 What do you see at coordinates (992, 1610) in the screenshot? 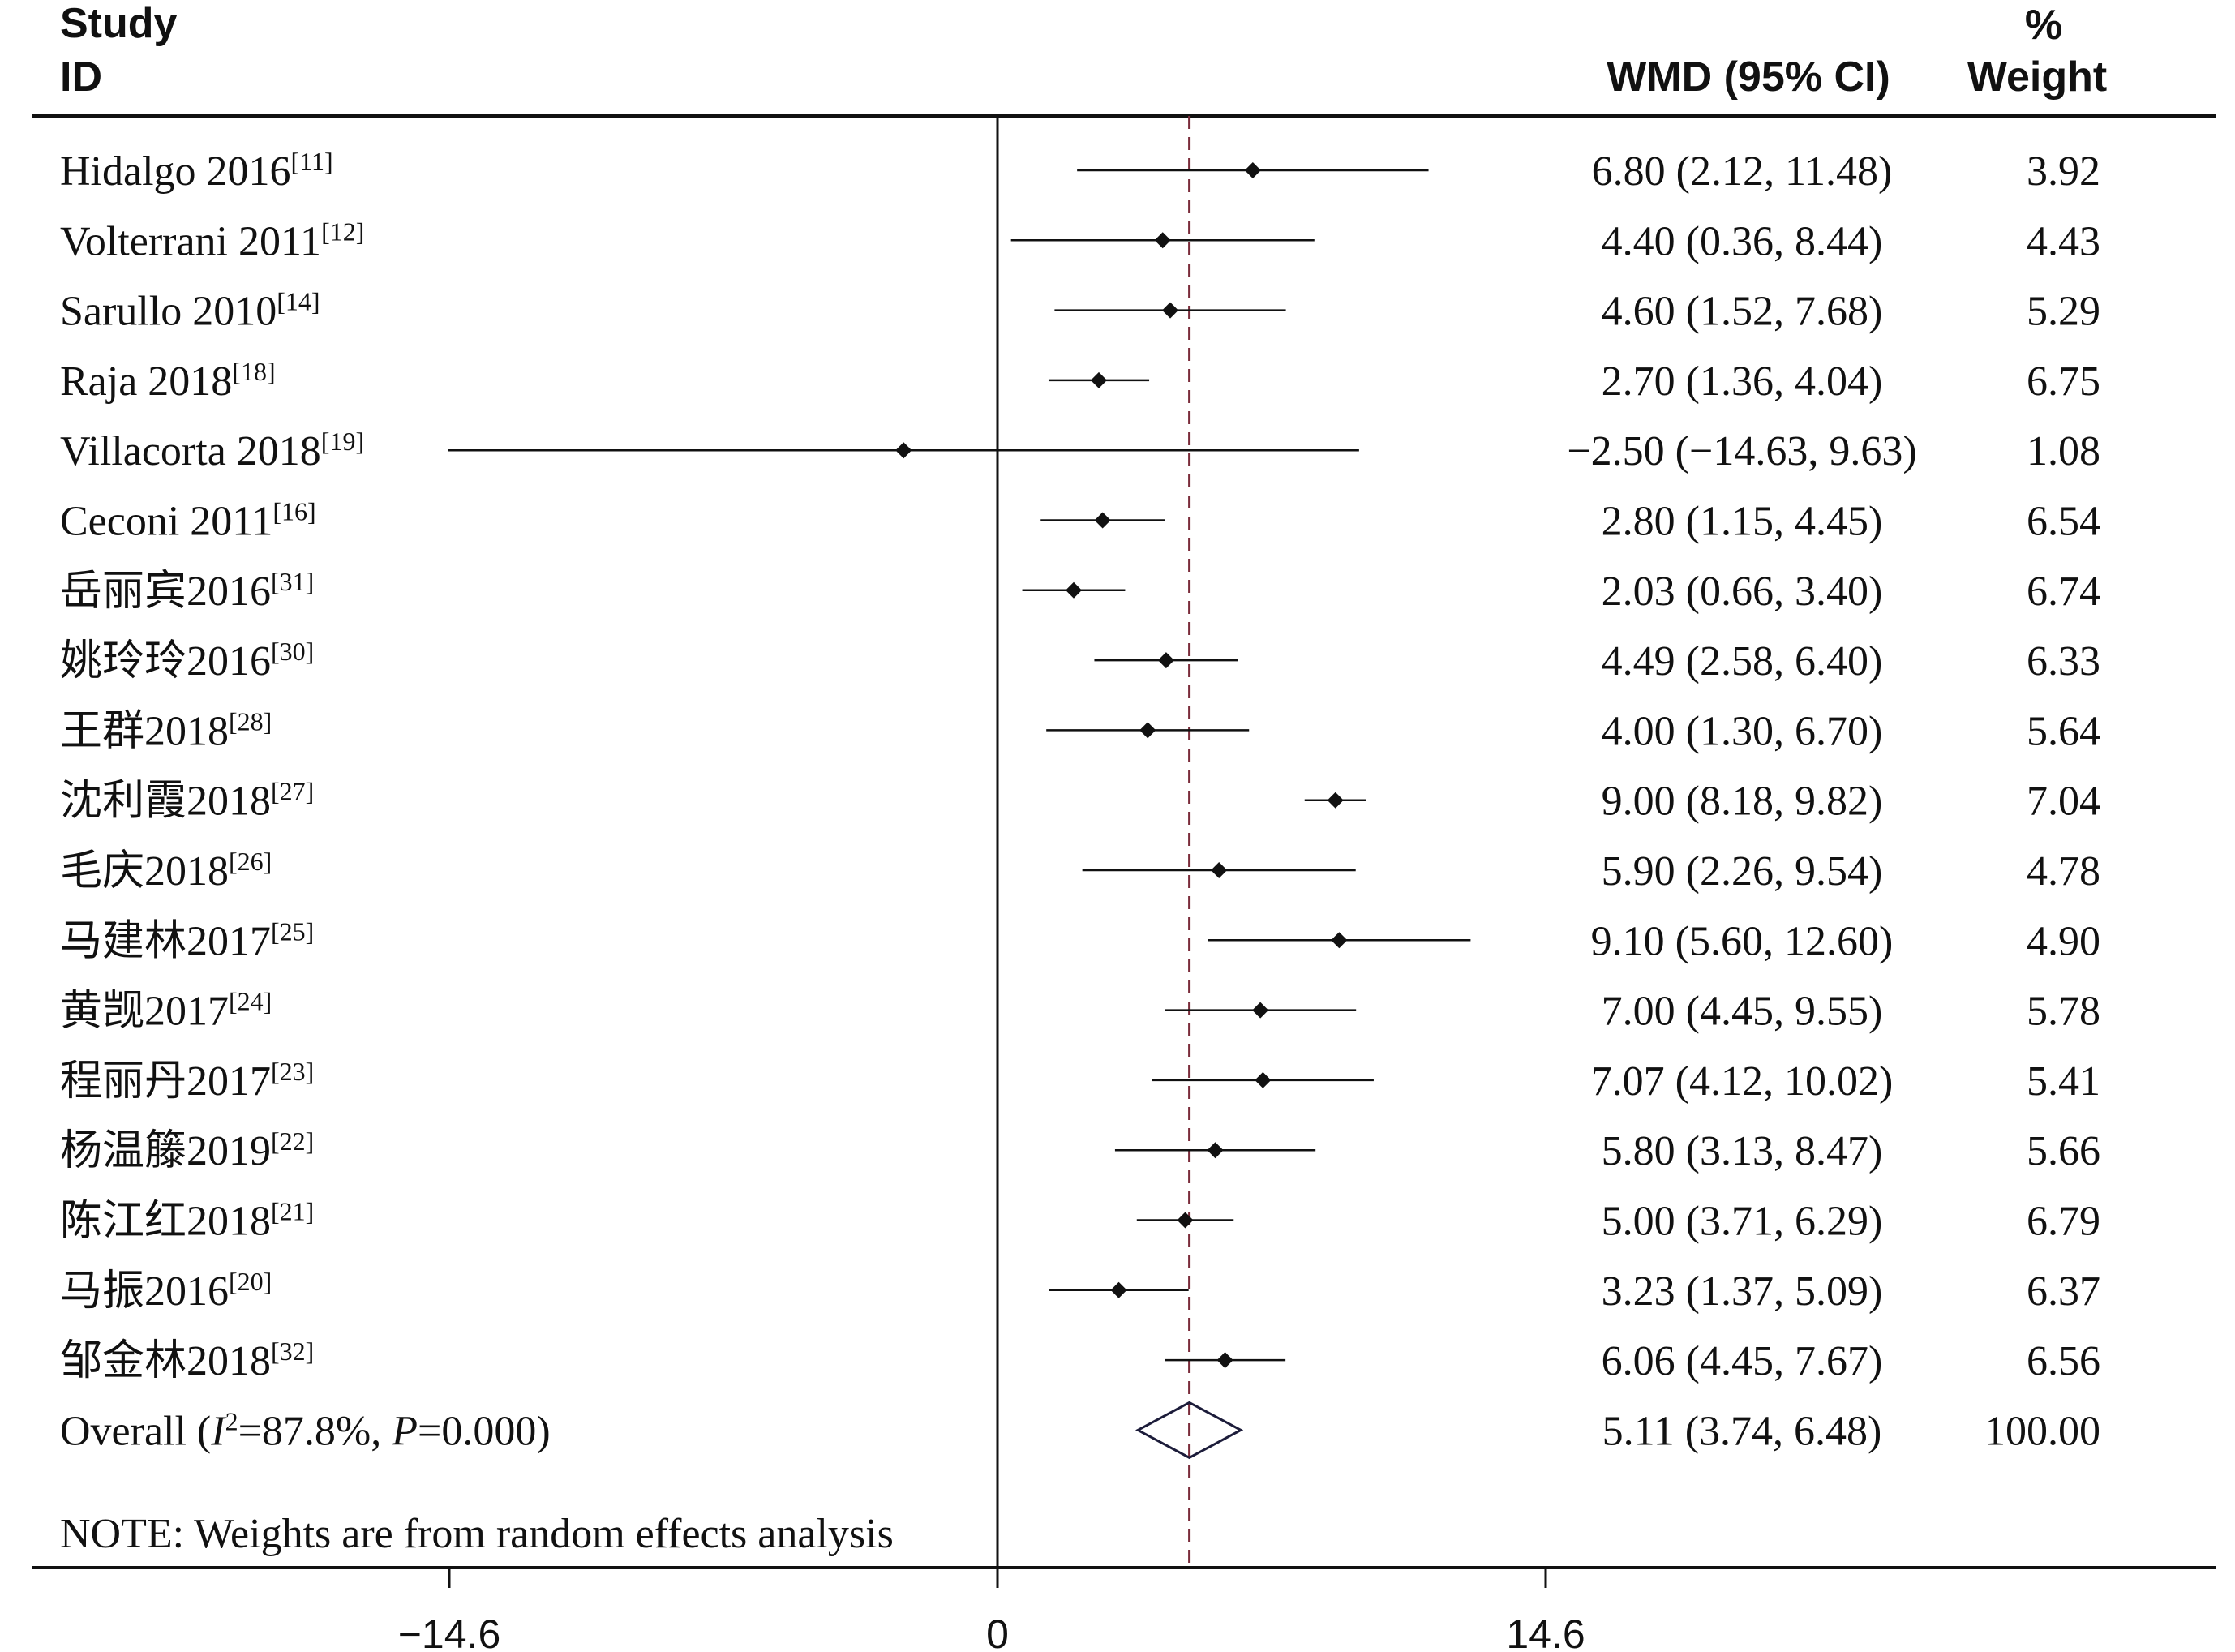
I see `x-axis: −14.6 0 14.6` at bounding box center [992, 1610].